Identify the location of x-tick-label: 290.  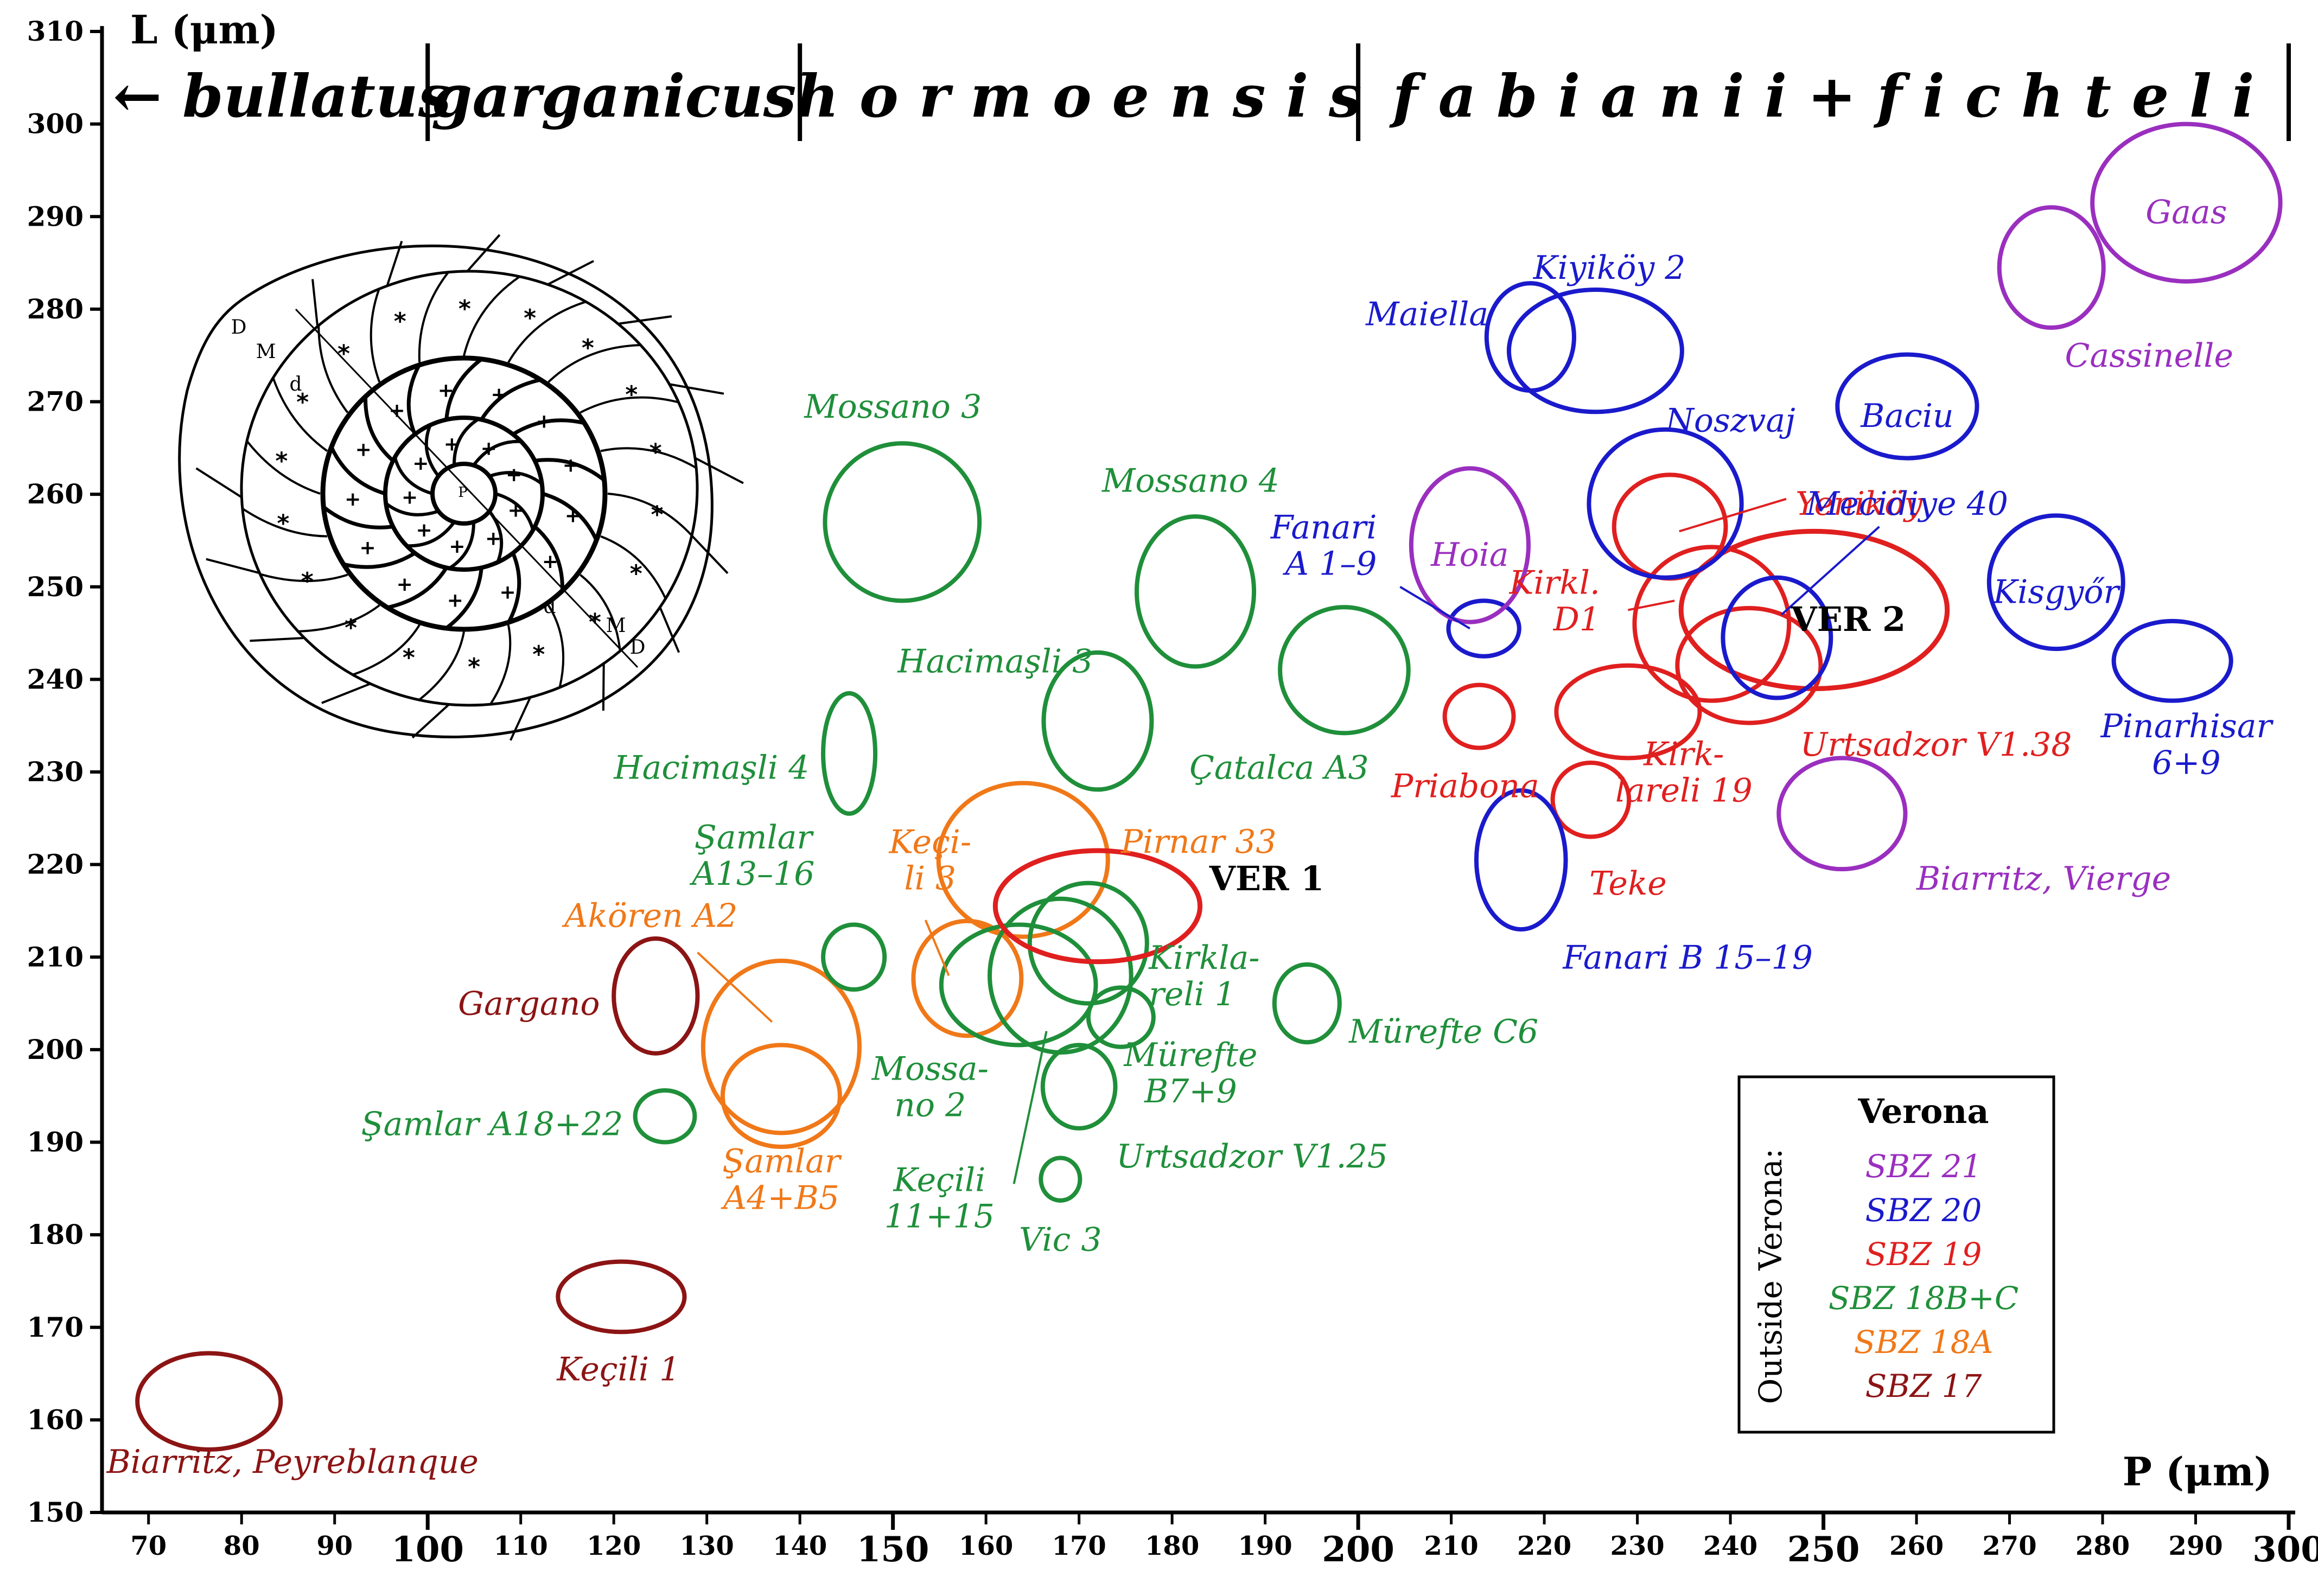
(2195, 1546).